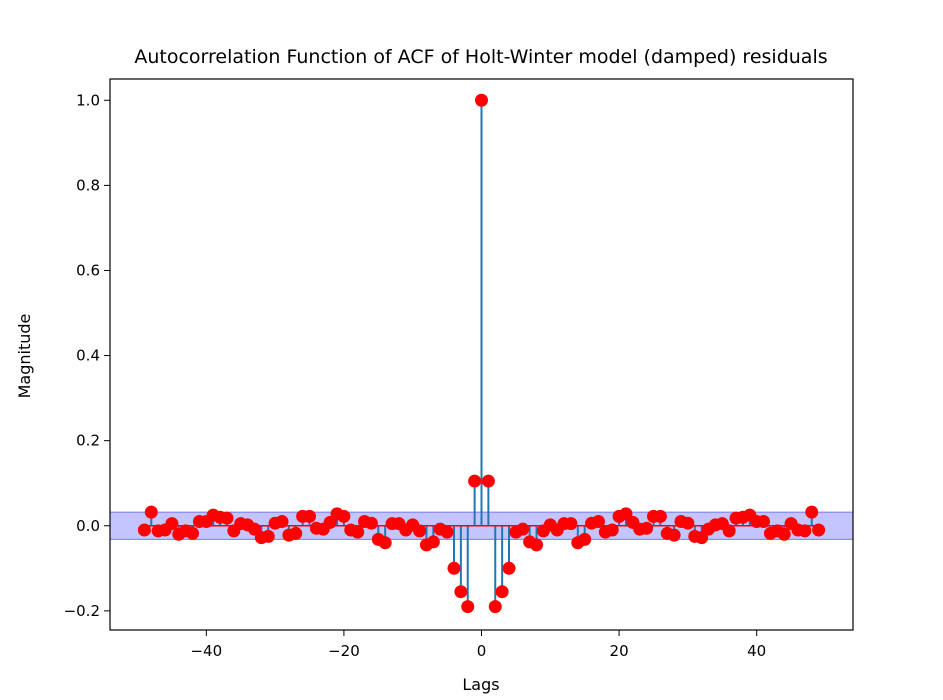  Describe the element at coordinates (344, 651) in the screenshot. I see `x-tick-label: −20` at that location.